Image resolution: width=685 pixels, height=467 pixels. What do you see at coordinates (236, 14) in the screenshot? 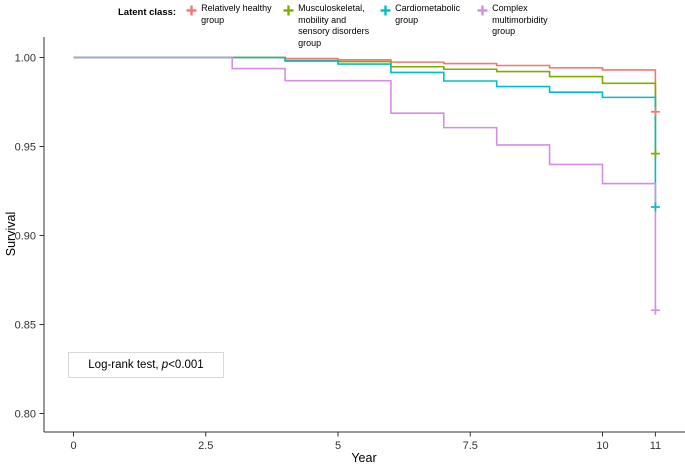
I see `legend-item-label: Relatively healthy group` at bounding box center [236, 14].